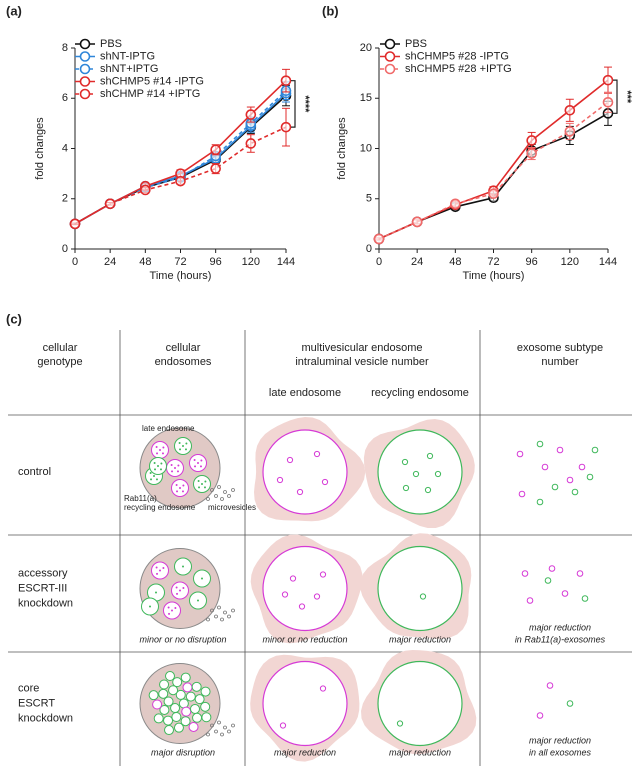 Image resolution: width=640 pixels, height=772 pixels. Describe the element at coordinates (34, 472) in the screenshot. I see `row-label: control` at that location.